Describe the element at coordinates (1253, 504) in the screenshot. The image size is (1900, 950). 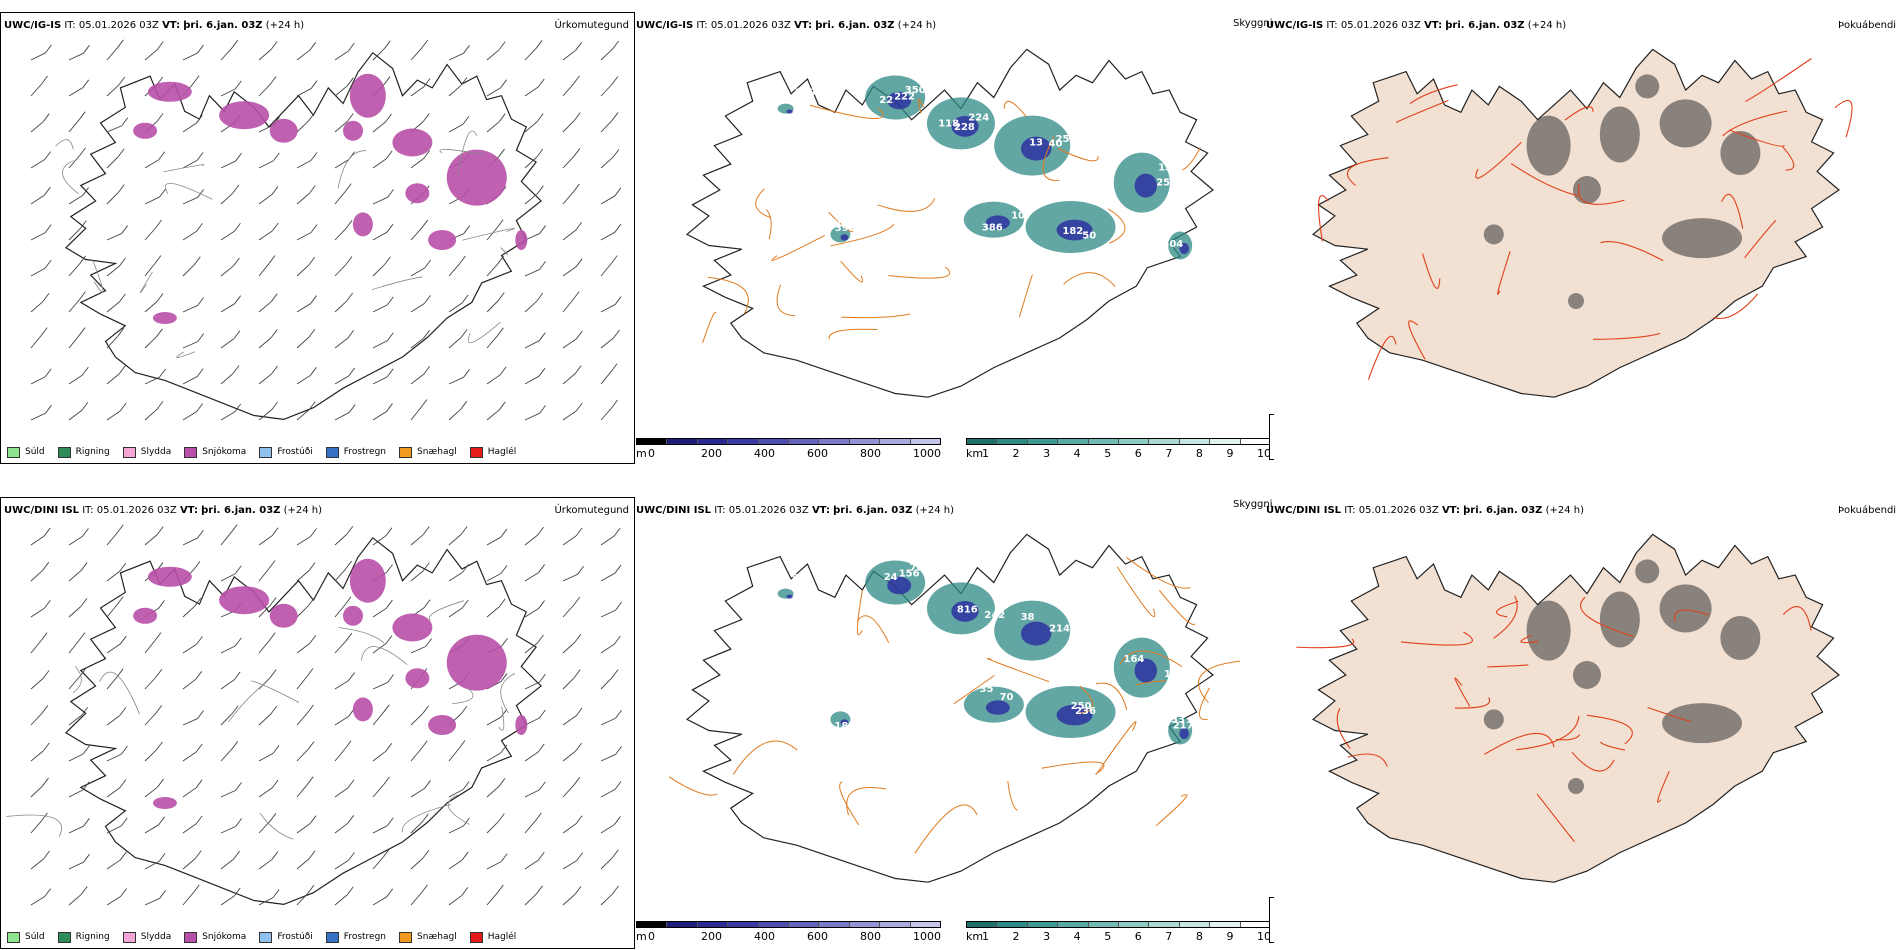
I see `ceiling-title-bottom: Skyggni` at that location.